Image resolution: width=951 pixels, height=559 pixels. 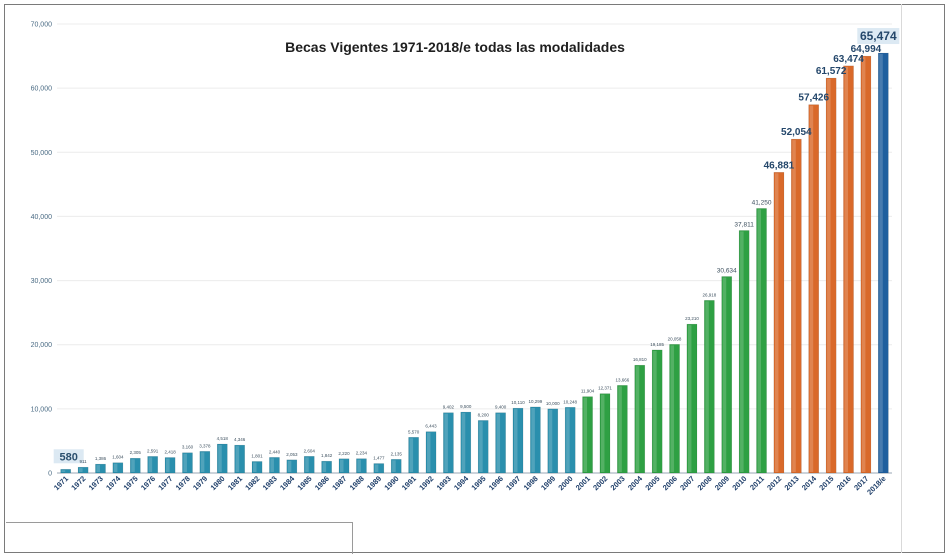 I want to click on value-label: 580, so click(x=69, y=457).